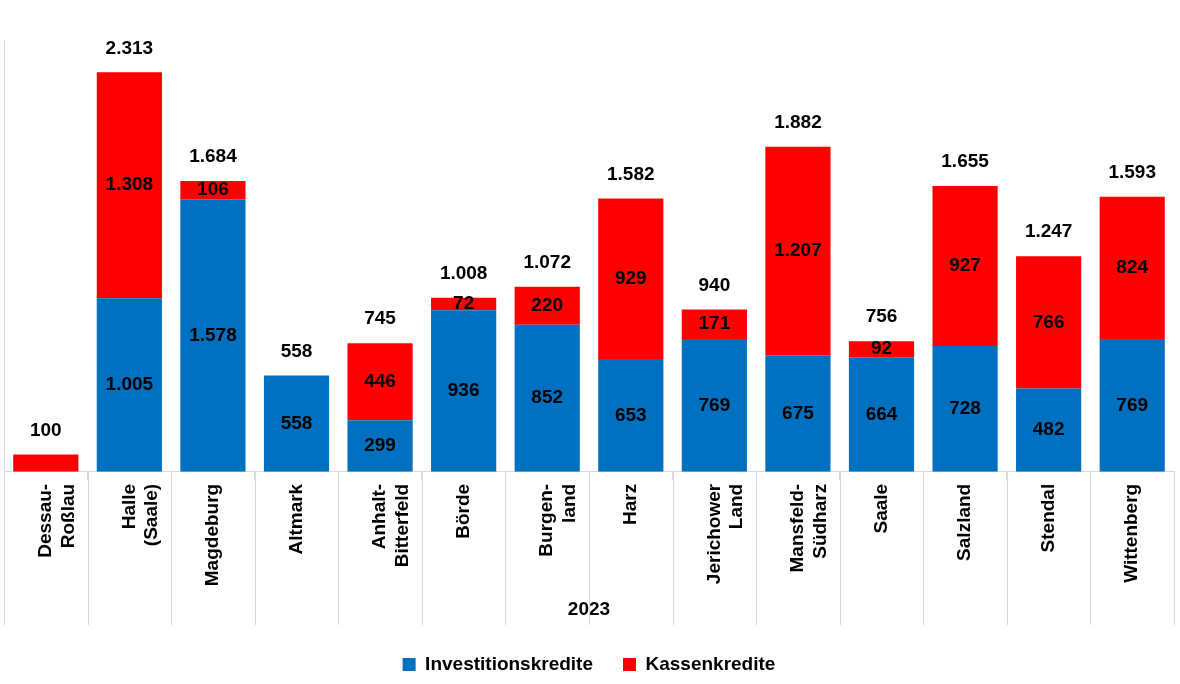 This screenshot has height=684, width=1180. What do you see at coordinates (213, 156) in the screenshot?
I see `total-label: 1.684` at bounding box center [213, 156].